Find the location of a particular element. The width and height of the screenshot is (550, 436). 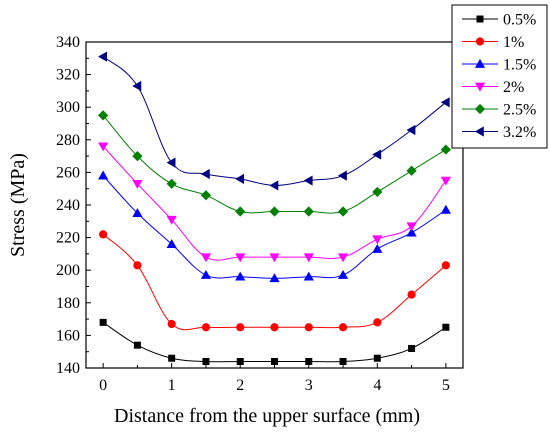

y-tick-label: 240 is located at coordinates (68, 205).